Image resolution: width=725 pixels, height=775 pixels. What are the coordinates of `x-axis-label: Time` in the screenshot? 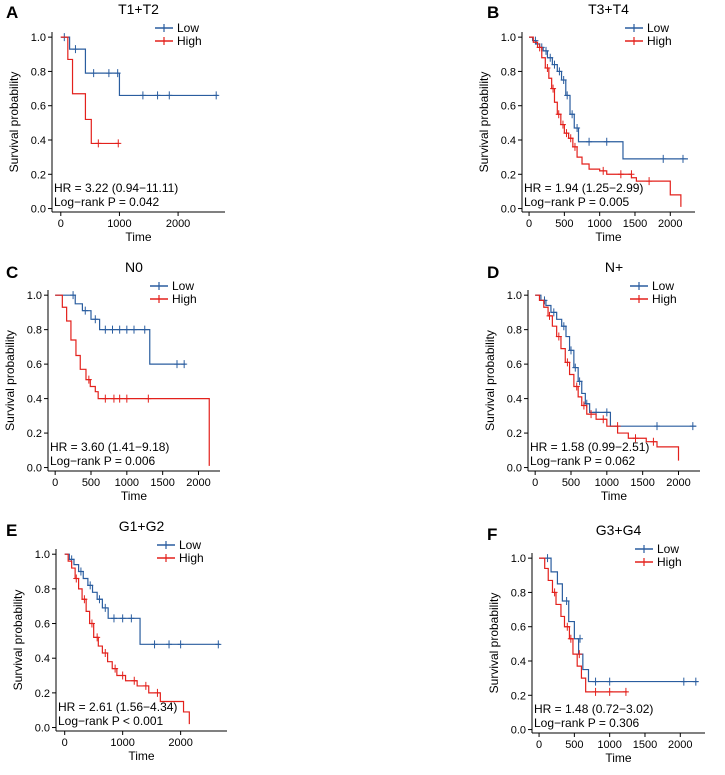 It's located at (608, 237).